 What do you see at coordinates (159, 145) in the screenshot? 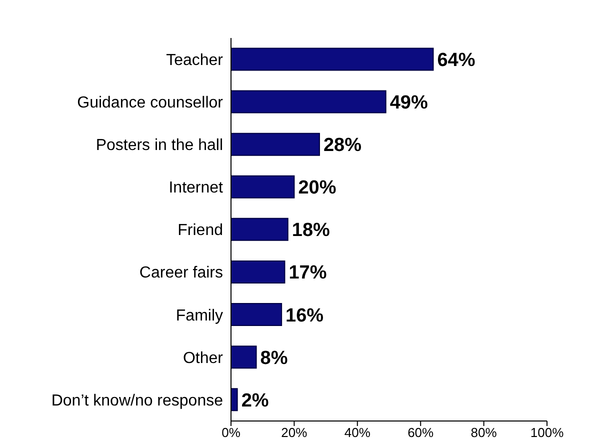
I see `y-tick-label: Posters in the hall` at bounding box center [159, 145].